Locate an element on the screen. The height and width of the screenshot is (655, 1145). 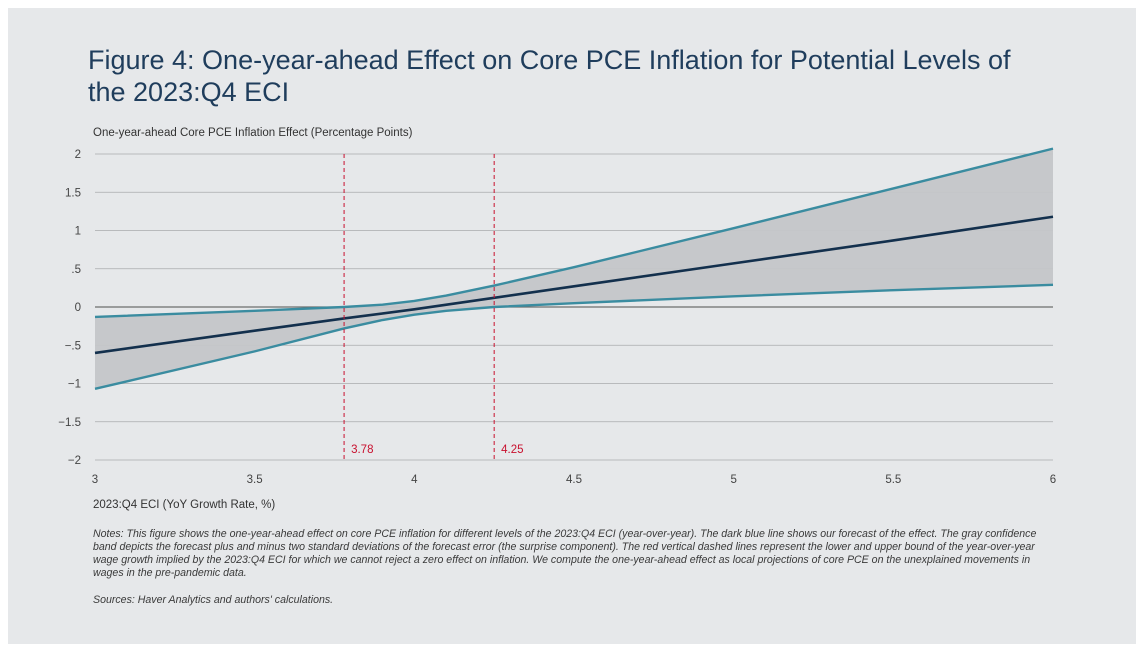
x-tick-label: 3 is located at coordinates (95, 480).